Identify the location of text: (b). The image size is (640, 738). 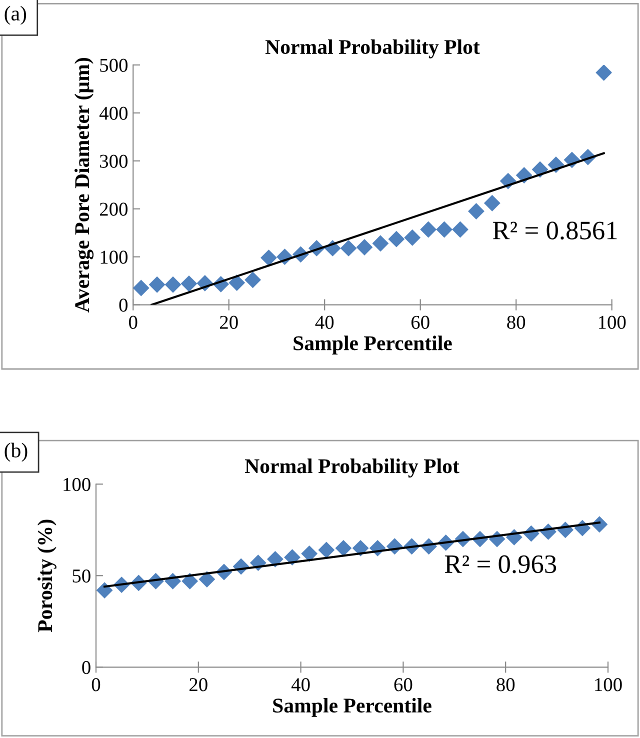
(16, 452).